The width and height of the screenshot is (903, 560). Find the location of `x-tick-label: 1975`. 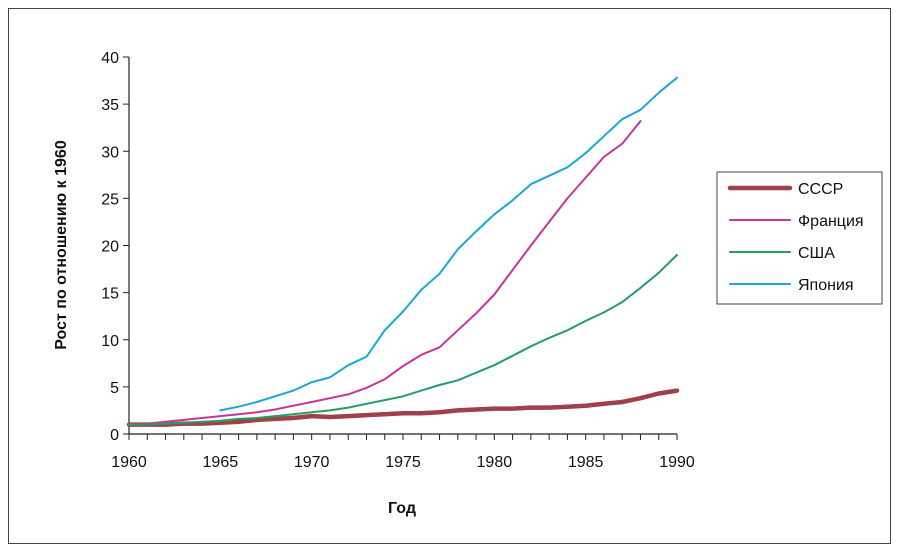

x-tick-label: 1975 is located at coordinates (403, 462).